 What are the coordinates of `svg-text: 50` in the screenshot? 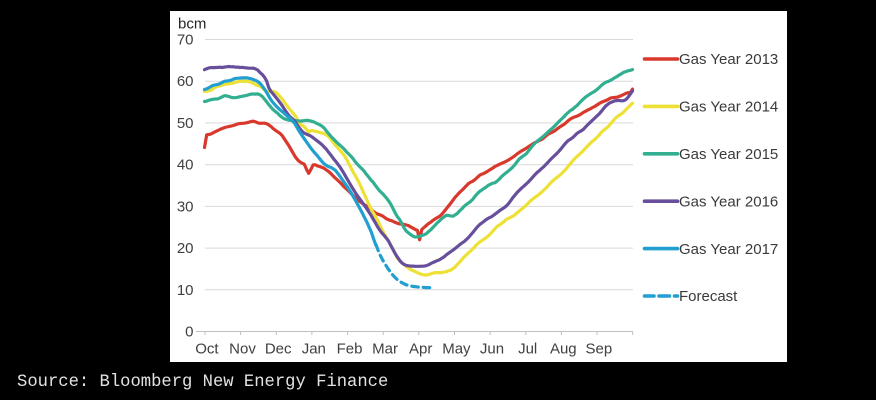 It's located at (184, 122).